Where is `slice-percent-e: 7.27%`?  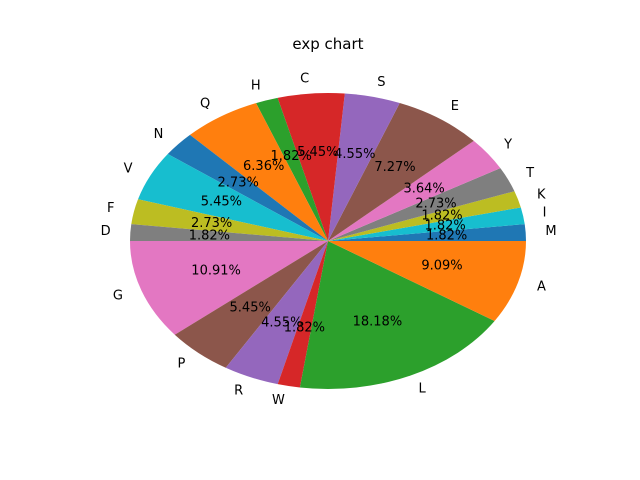
slice-percent-e: 7.27% is located at coordinates (394, 167).